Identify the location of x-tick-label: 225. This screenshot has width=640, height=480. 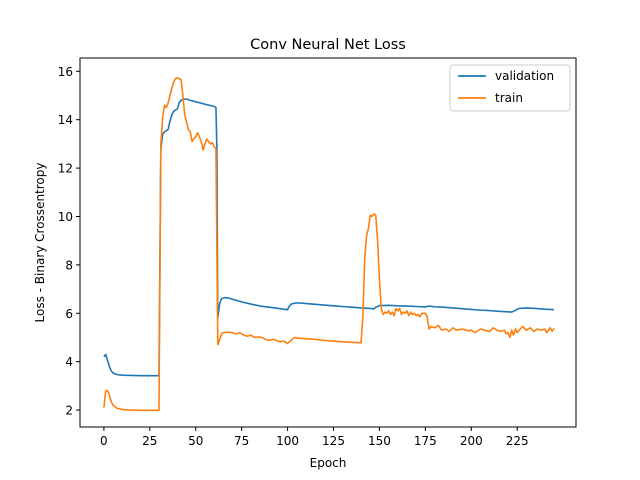
(517, 441).